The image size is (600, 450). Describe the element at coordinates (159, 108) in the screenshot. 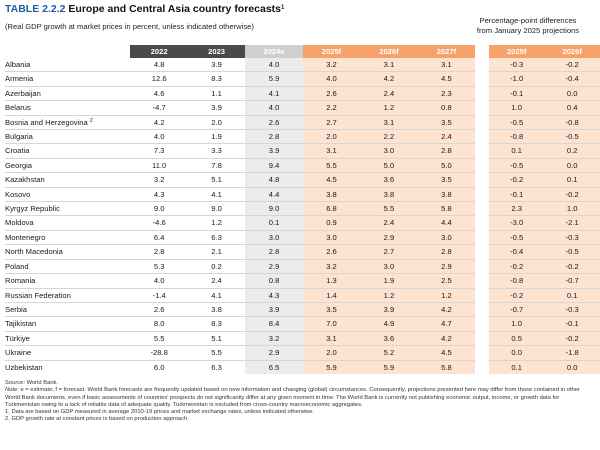

I see `value-2022: -4.7` at that location.